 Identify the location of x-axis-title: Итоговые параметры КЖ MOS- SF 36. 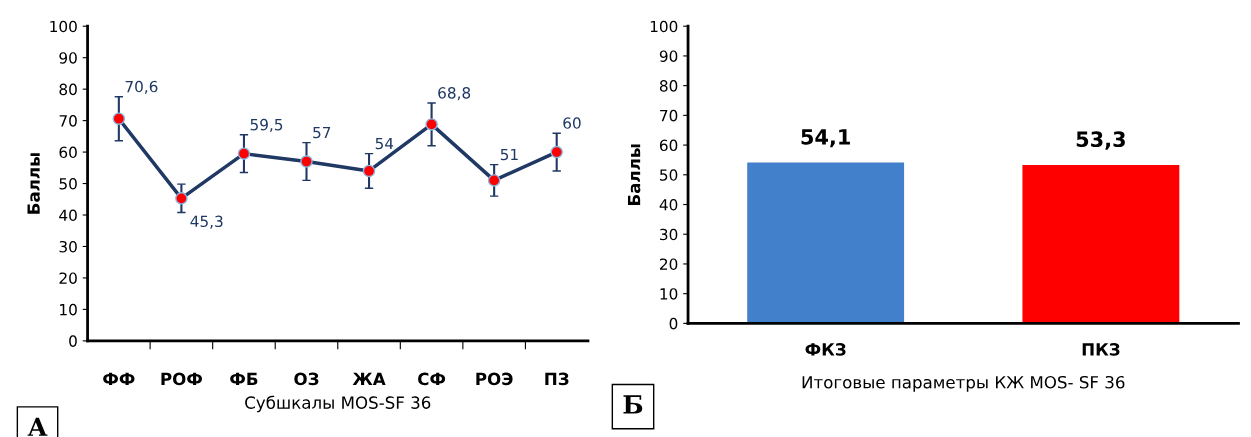
(963, 383).